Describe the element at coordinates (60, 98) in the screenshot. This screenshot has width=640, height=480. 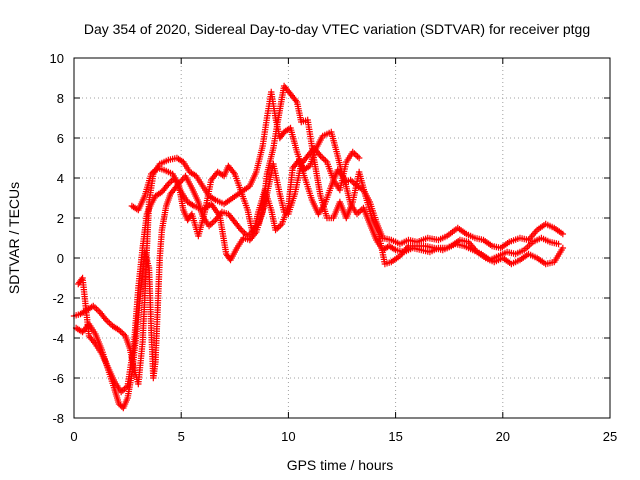
I see `y-tick-label: 8` at that location.